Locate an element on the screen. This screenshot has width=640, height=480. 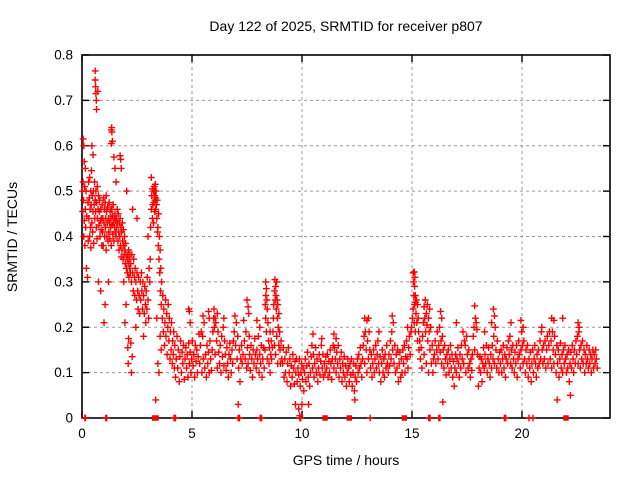
y-tick-label: 0.7 is located at coordinates (63, 100).